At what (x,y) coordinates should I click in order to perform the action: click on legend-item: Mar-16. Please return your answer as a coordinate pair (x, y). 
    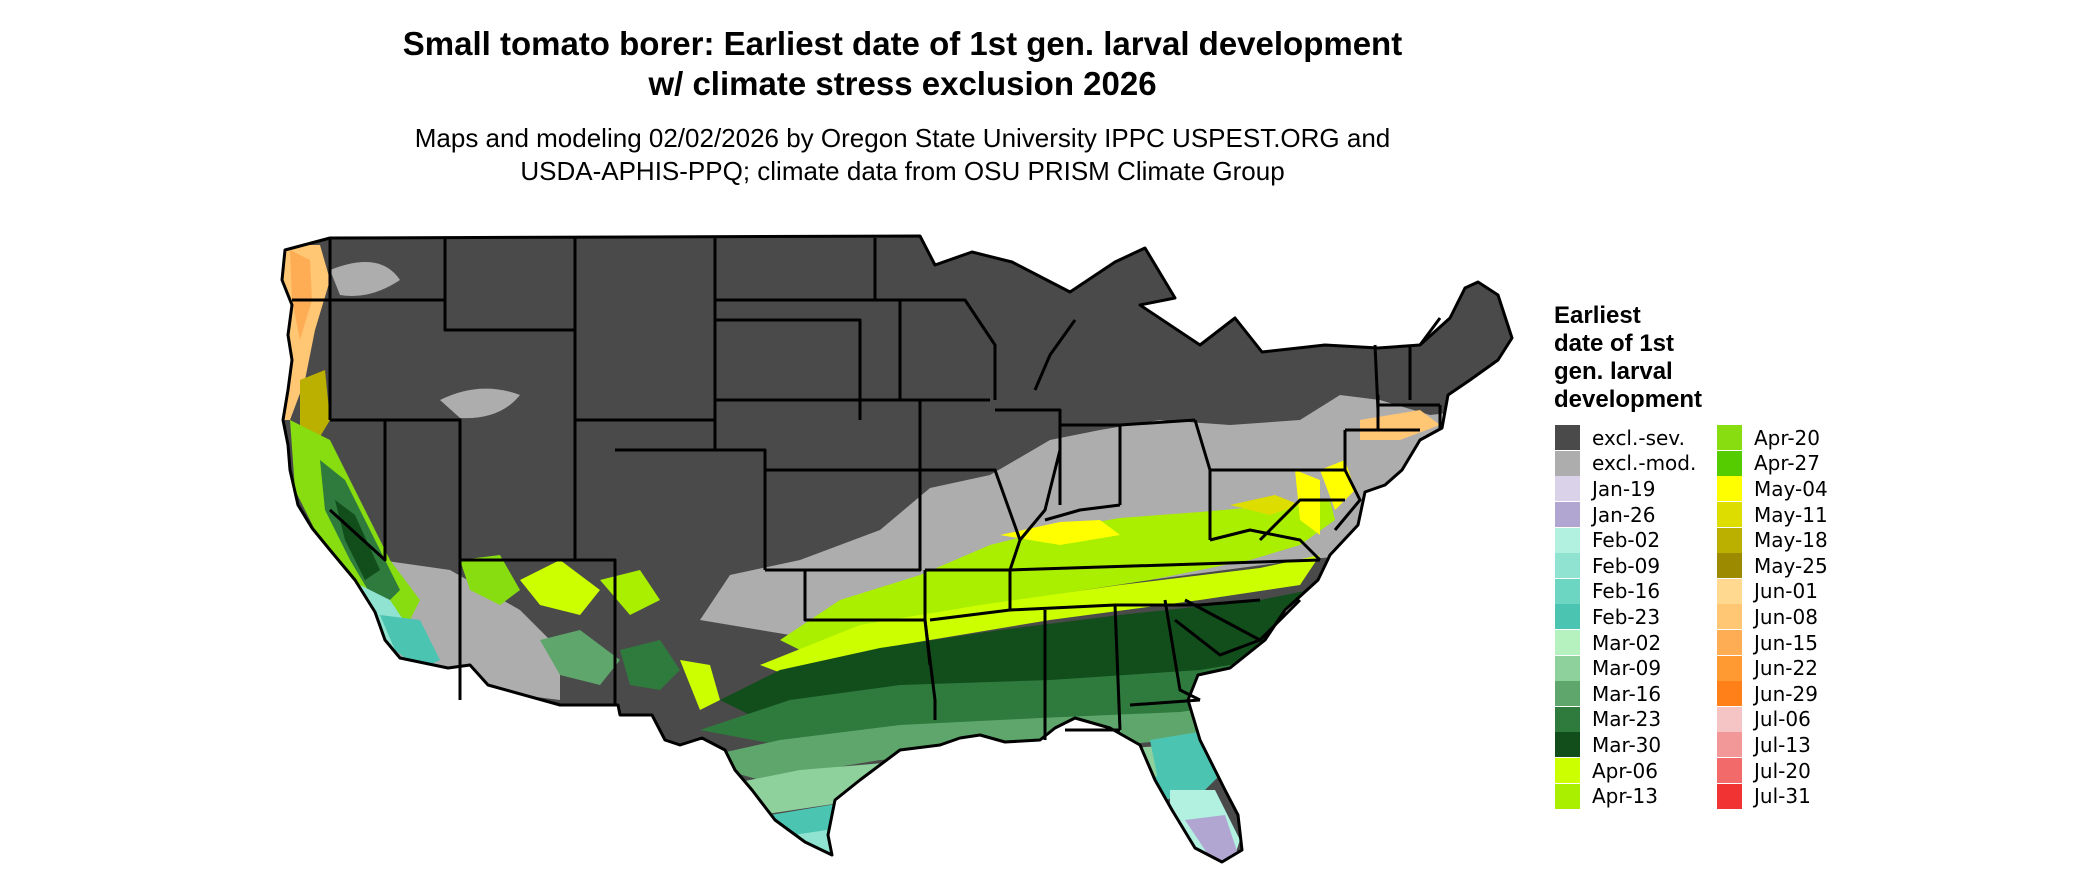
    Looking at the image, I should click on (1625, 694).